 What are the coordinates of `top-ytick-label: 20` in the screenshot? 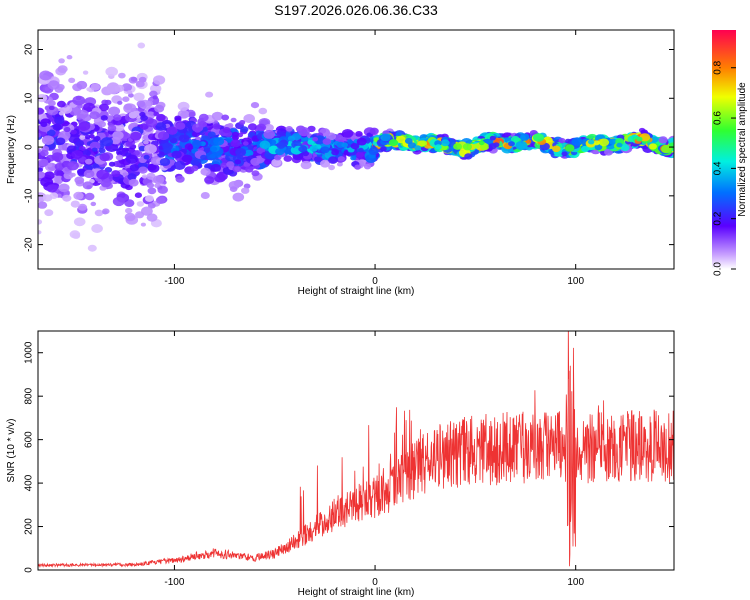 It's located at (29, 50).